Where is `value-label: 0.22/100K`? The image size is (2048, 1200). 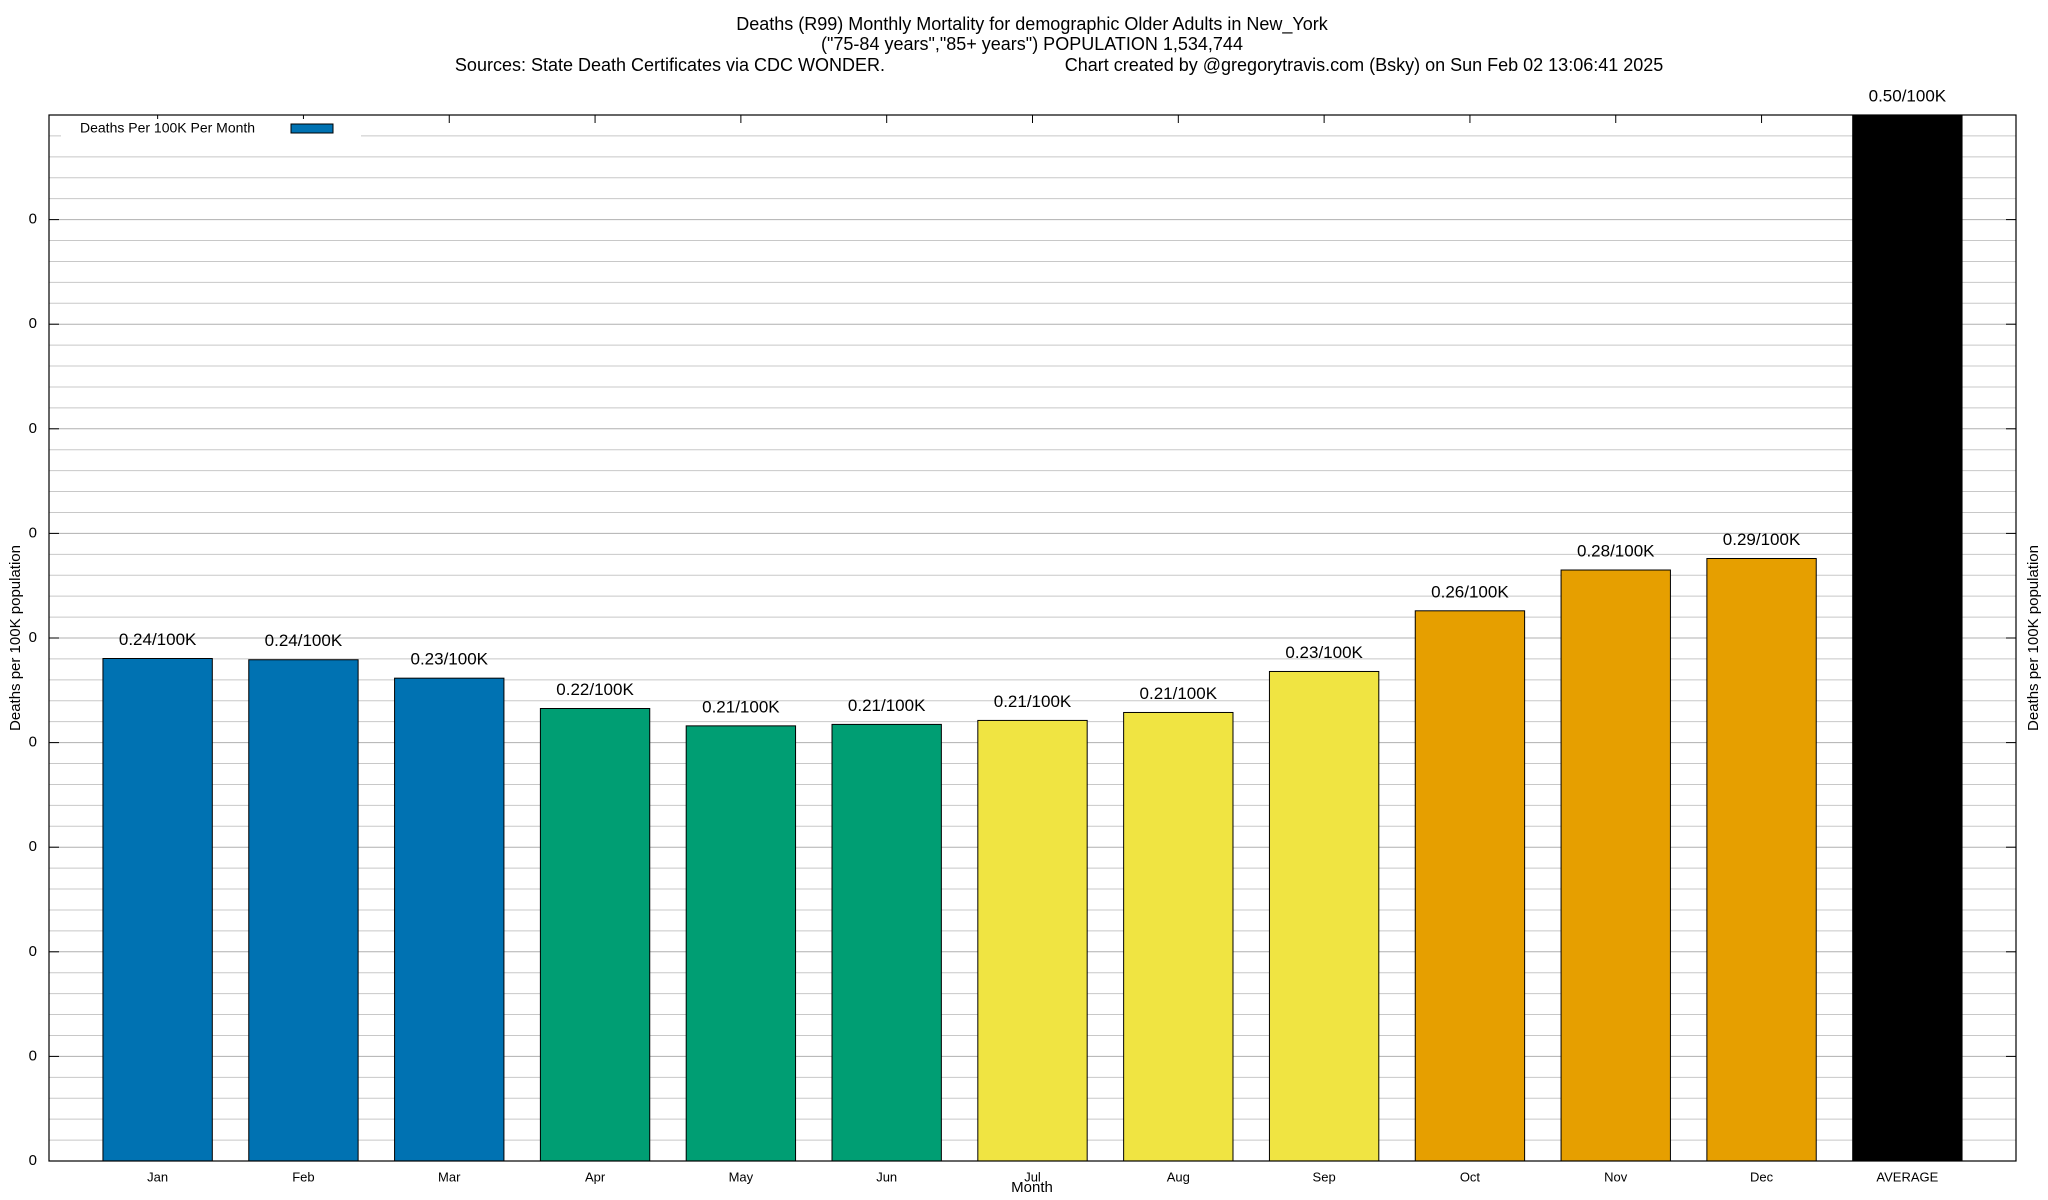 value-label: 0.22/100K is located at coordinates (595, 689).